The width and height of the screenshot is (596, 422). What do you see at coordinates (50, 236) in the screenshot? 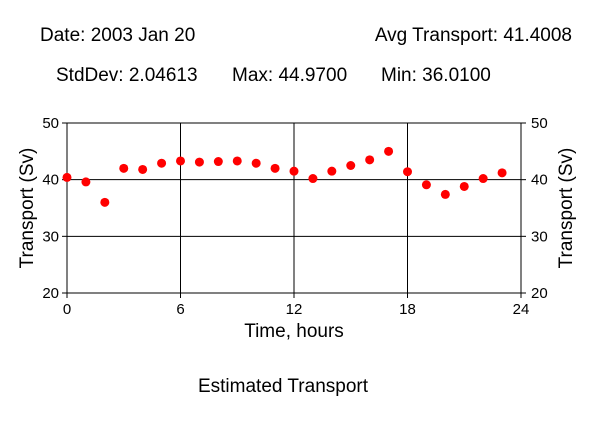
I see `y-tick-label-left: 30` at bounding box center [50, 236].